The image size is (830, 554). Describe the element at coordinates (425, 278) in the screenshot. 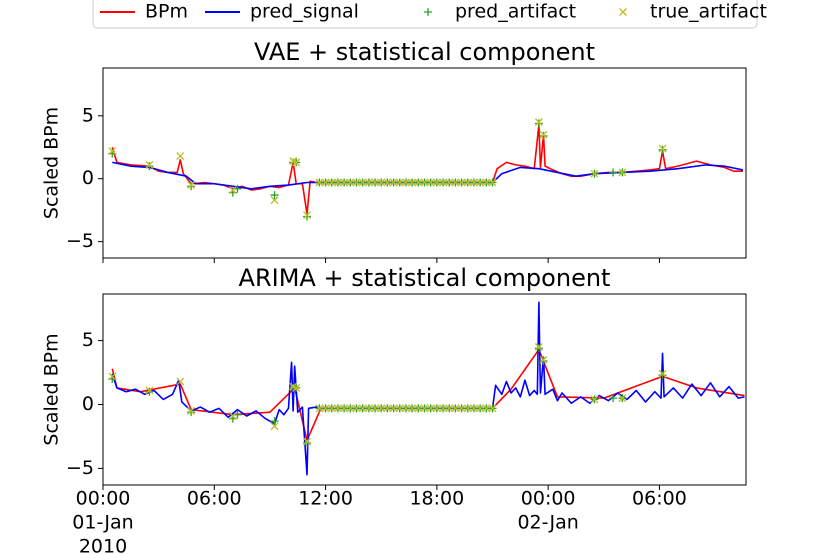

I see `chart-title: ARIMA + statistical component` at that location.